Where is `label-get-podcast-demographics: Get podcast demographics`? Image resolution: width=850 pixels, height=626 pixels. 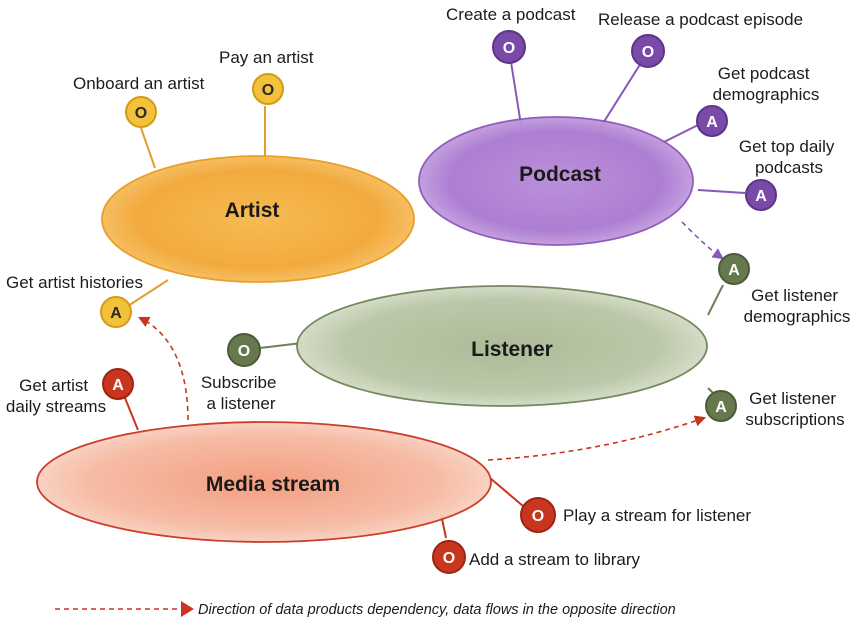
label-get-podcast-demographics: Get podcast demographics is located at coordinates (766, 84).